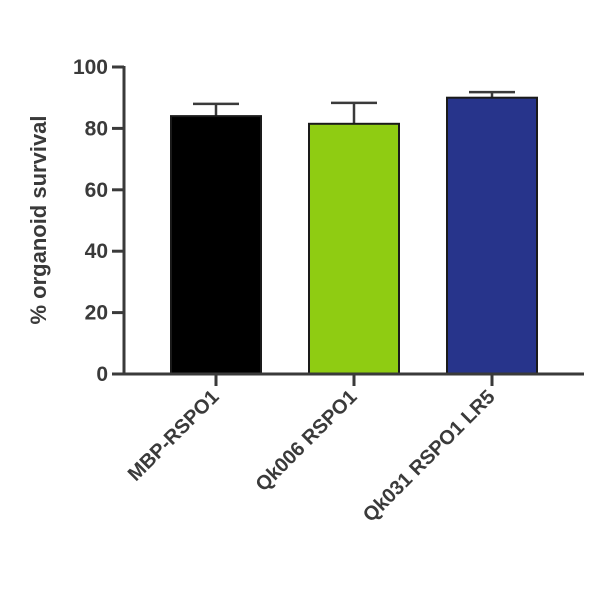 The width and height of the screenshot is (600, 600). I want to click on y-tick-label: 100, so click(90, 67).